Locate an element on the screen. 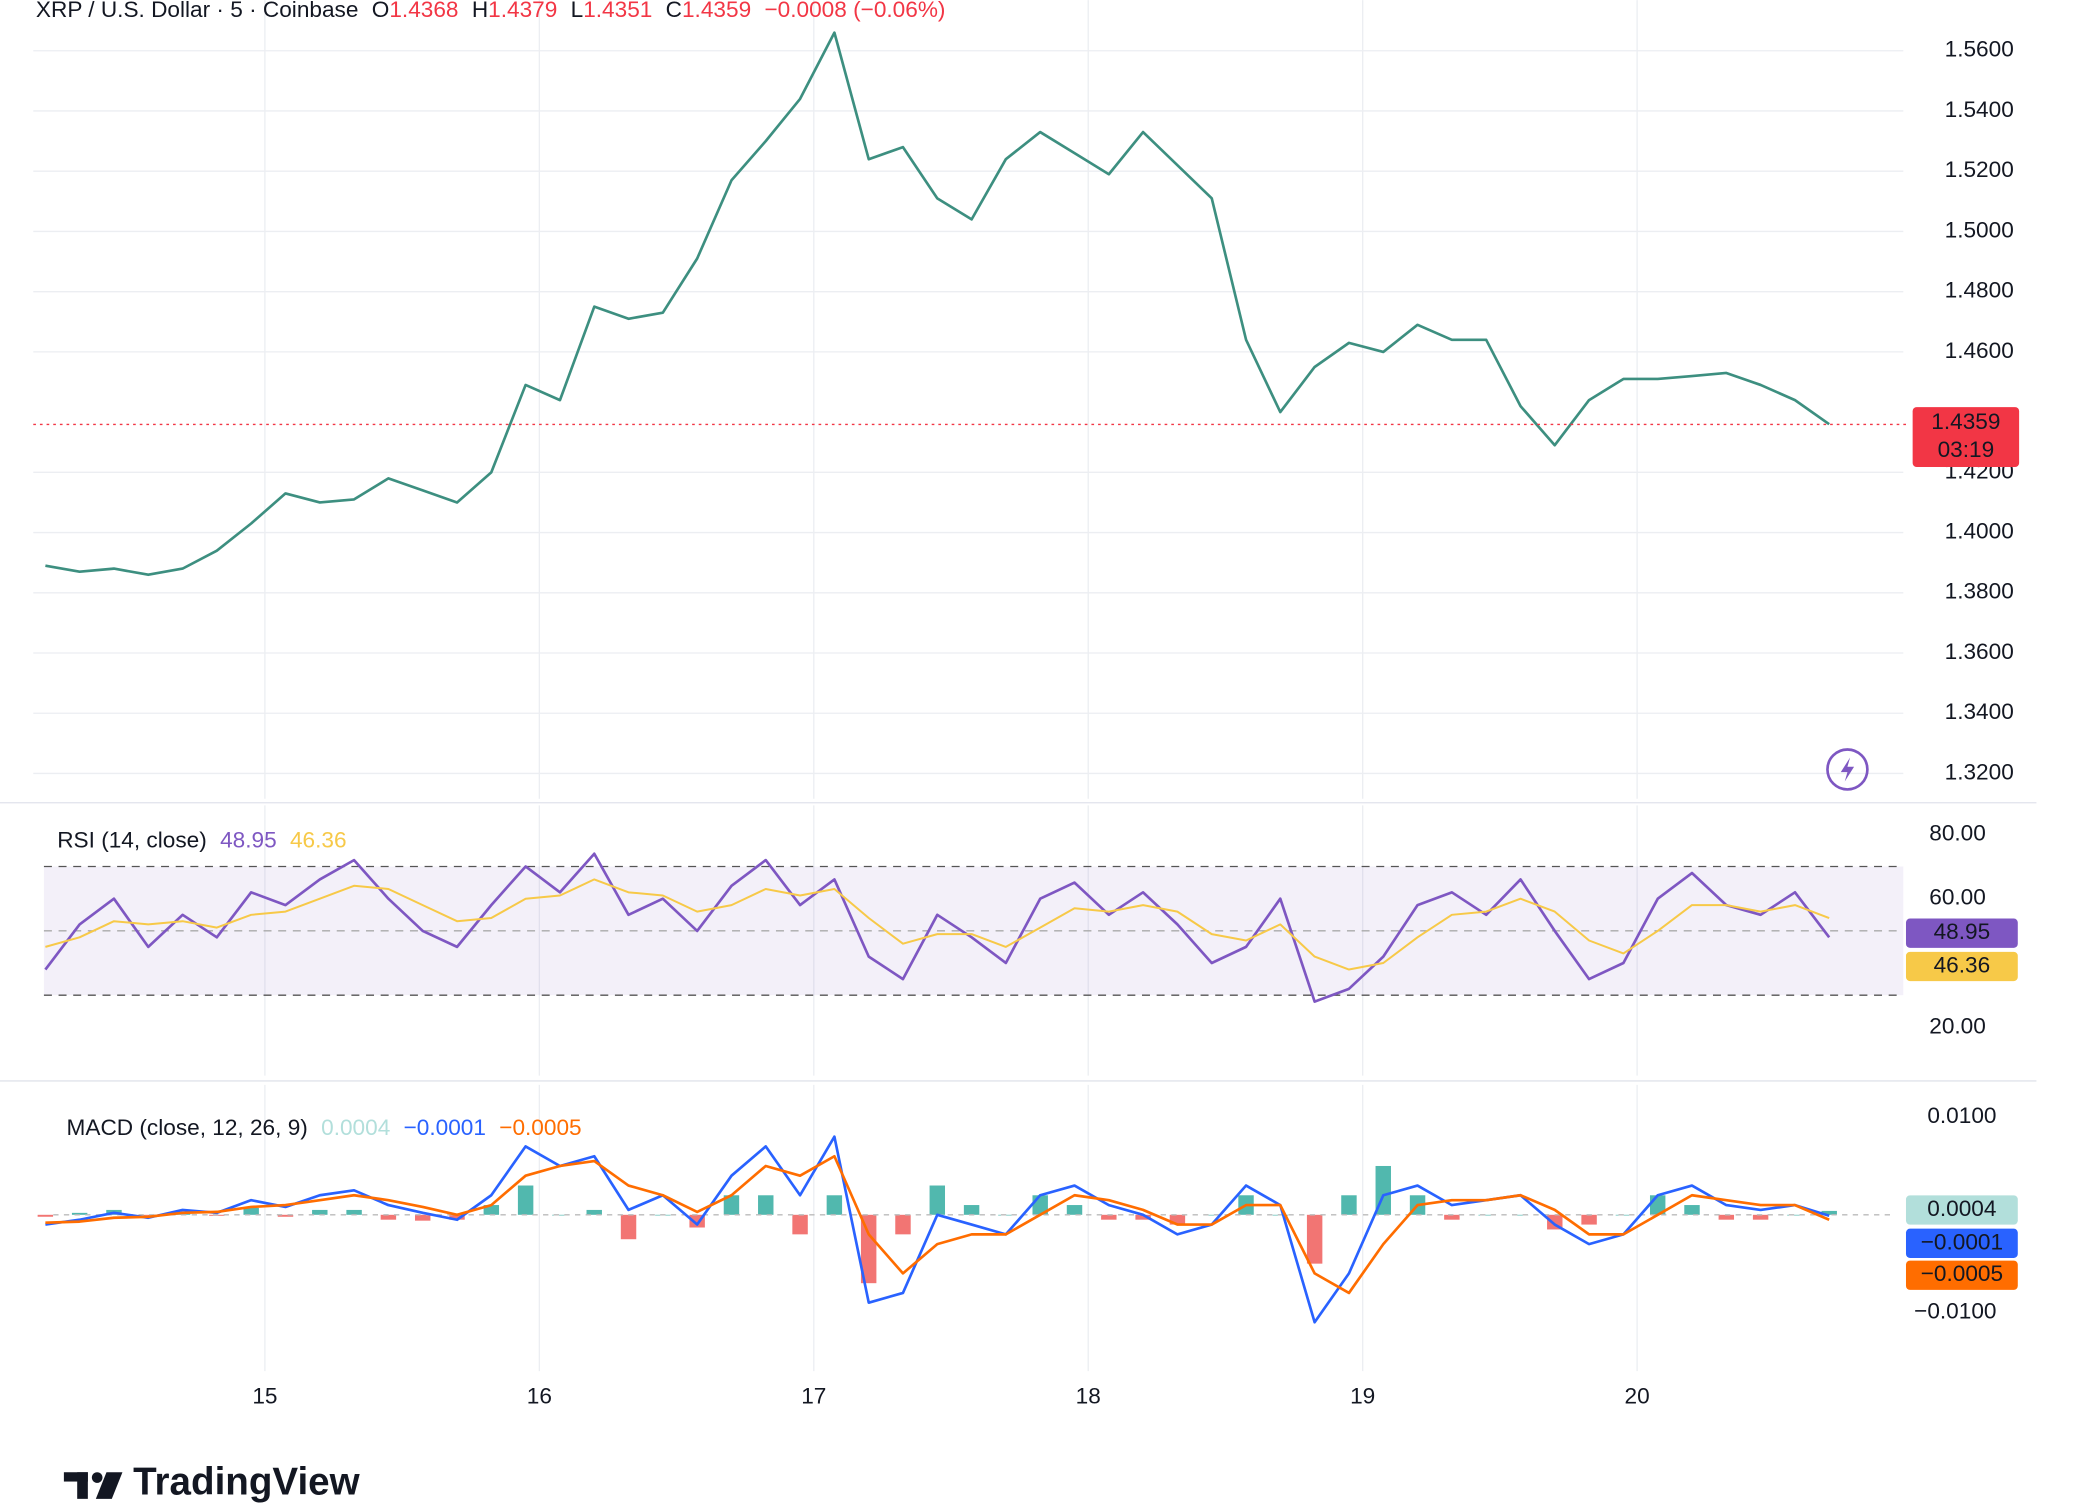 This screenshot has width=2087, height=1503. rsi-line is located at coordinates (937, 927).